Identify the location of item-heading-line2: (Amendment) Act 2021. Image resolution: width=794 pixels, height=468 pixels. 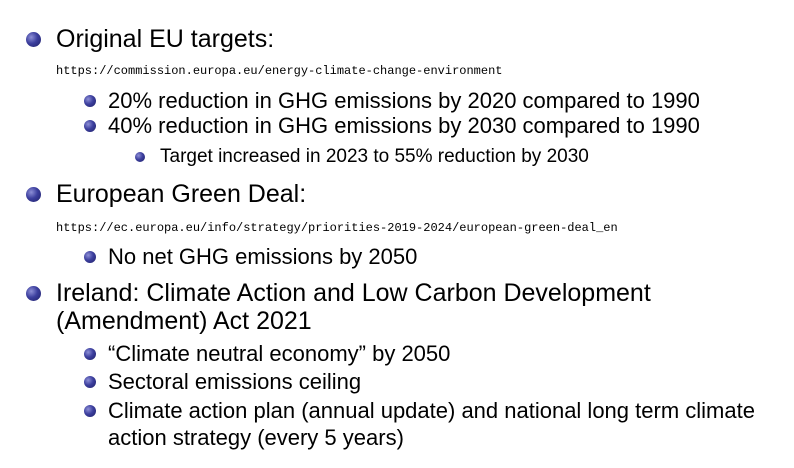
(184, 321).